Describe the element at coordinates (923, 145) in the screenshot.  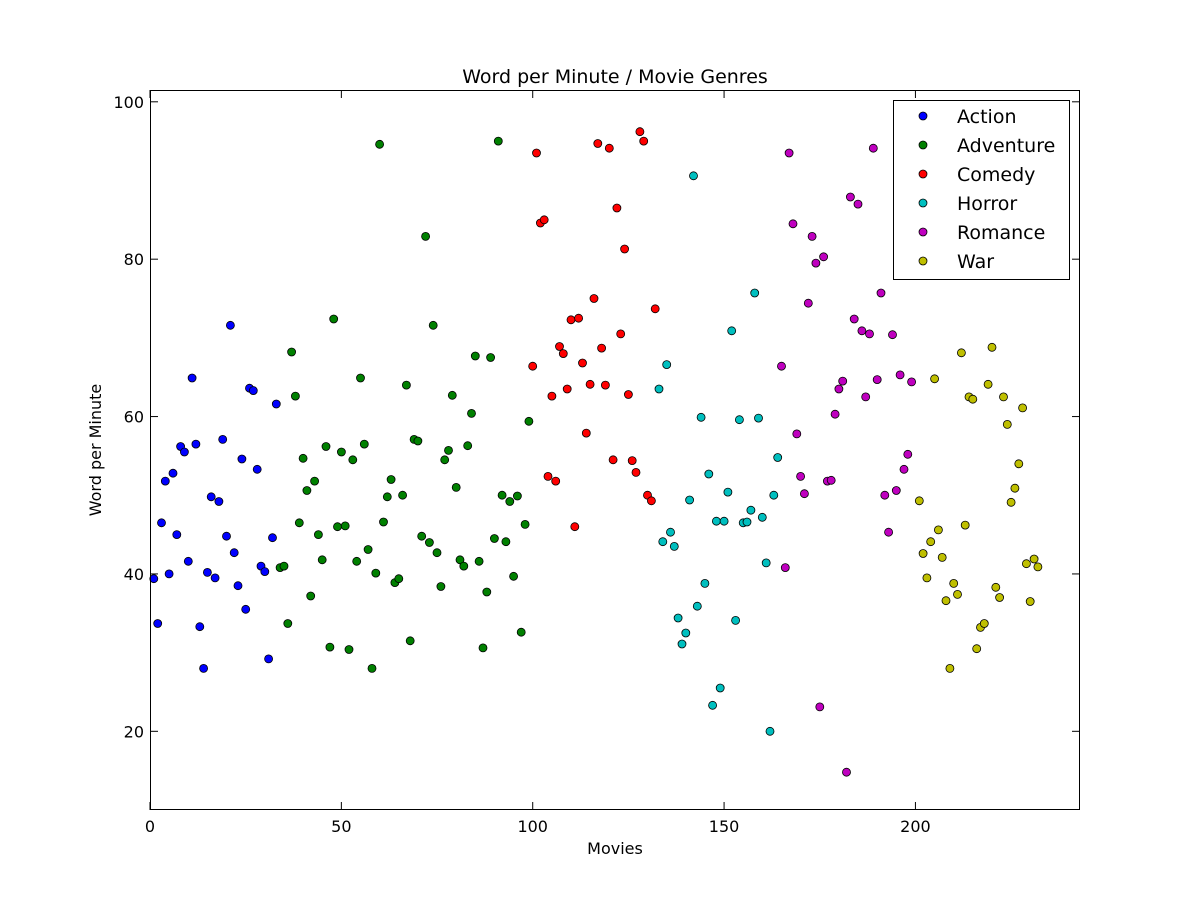
I see `legend-marker-adventure` at that location.